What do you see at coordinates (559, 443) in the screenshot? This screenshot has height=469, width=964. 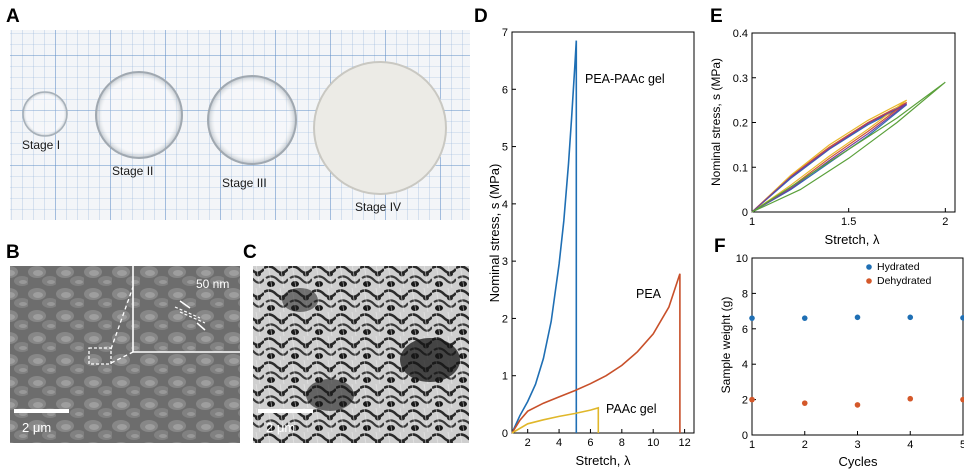 I see `chart-d-xtick-label: 4` at bounding box center [559, 443].